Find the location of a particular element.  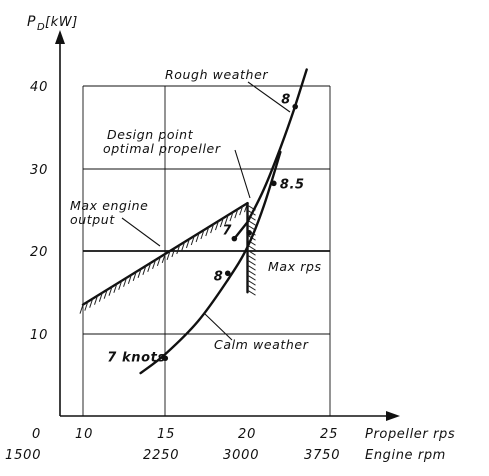

calm-weather-point-label: 7 knots is located at coordinates (136, 357).